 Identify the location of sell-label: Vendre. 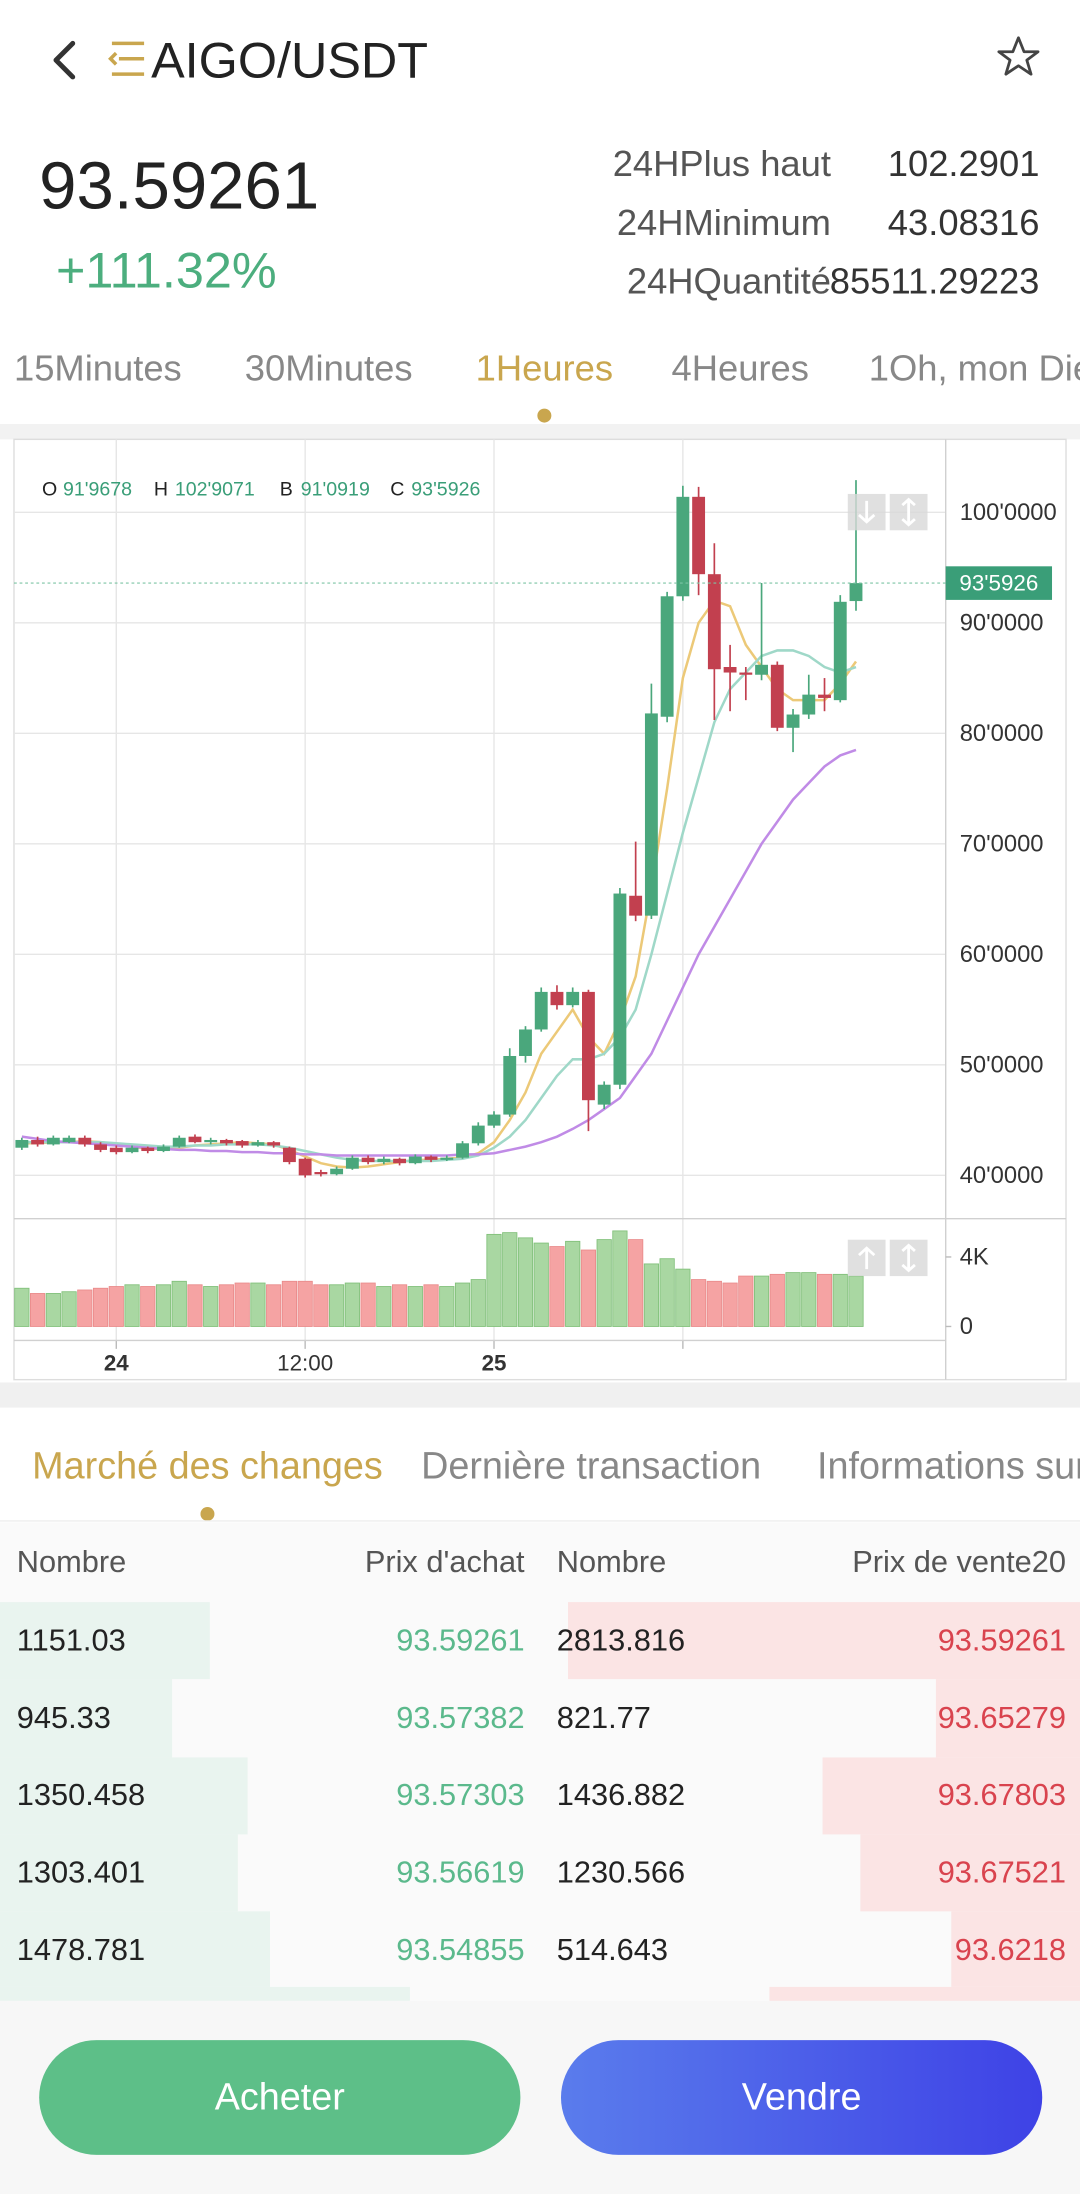
(802, 2097).